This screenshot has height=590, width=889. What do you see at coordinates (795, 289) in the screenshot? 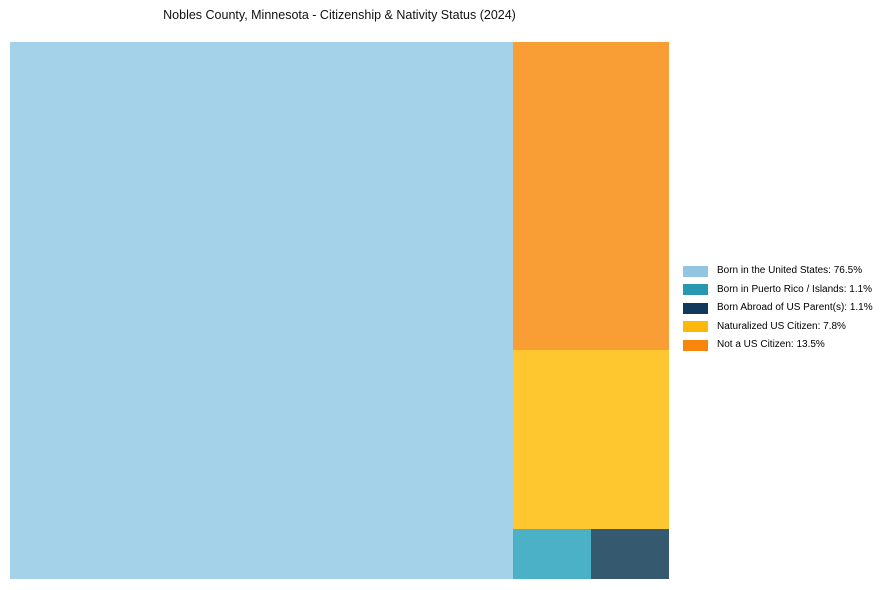
I see `legend-label: Born in Puerto Rico / Islands: 1.1%` at bounding box center [795, 289].